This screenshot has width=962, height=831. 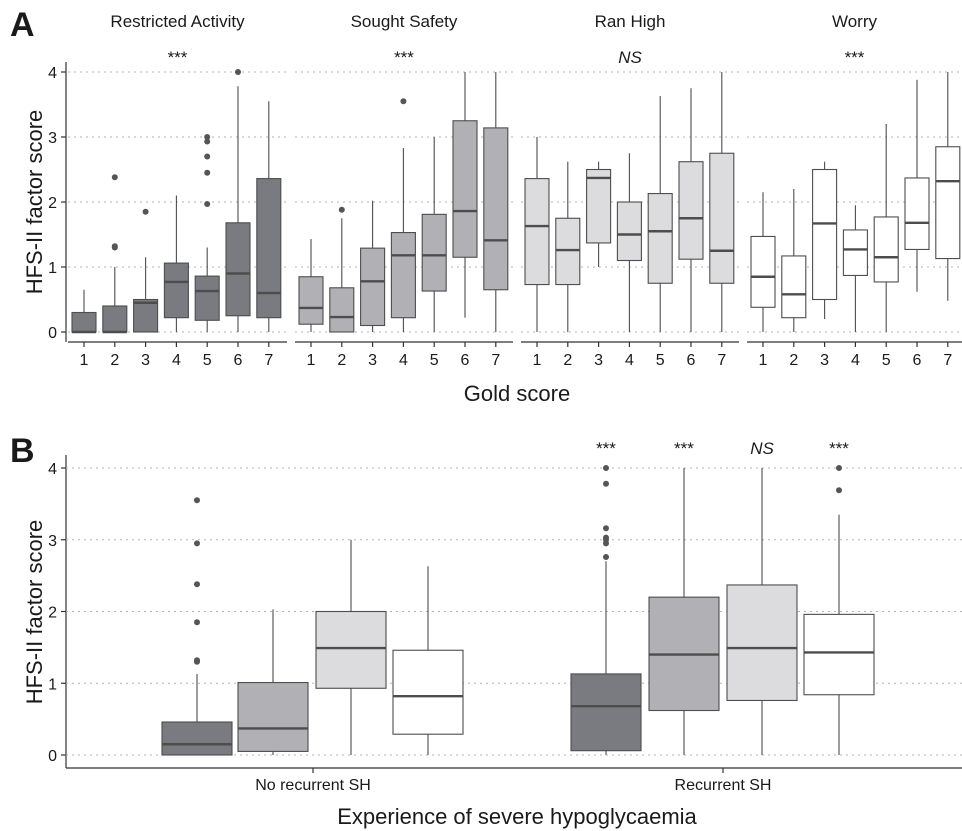 What do you see at coordinates (22, 25) in the screenshot?
I see `panel-a-letter: A` at bounding box center [22, 25].